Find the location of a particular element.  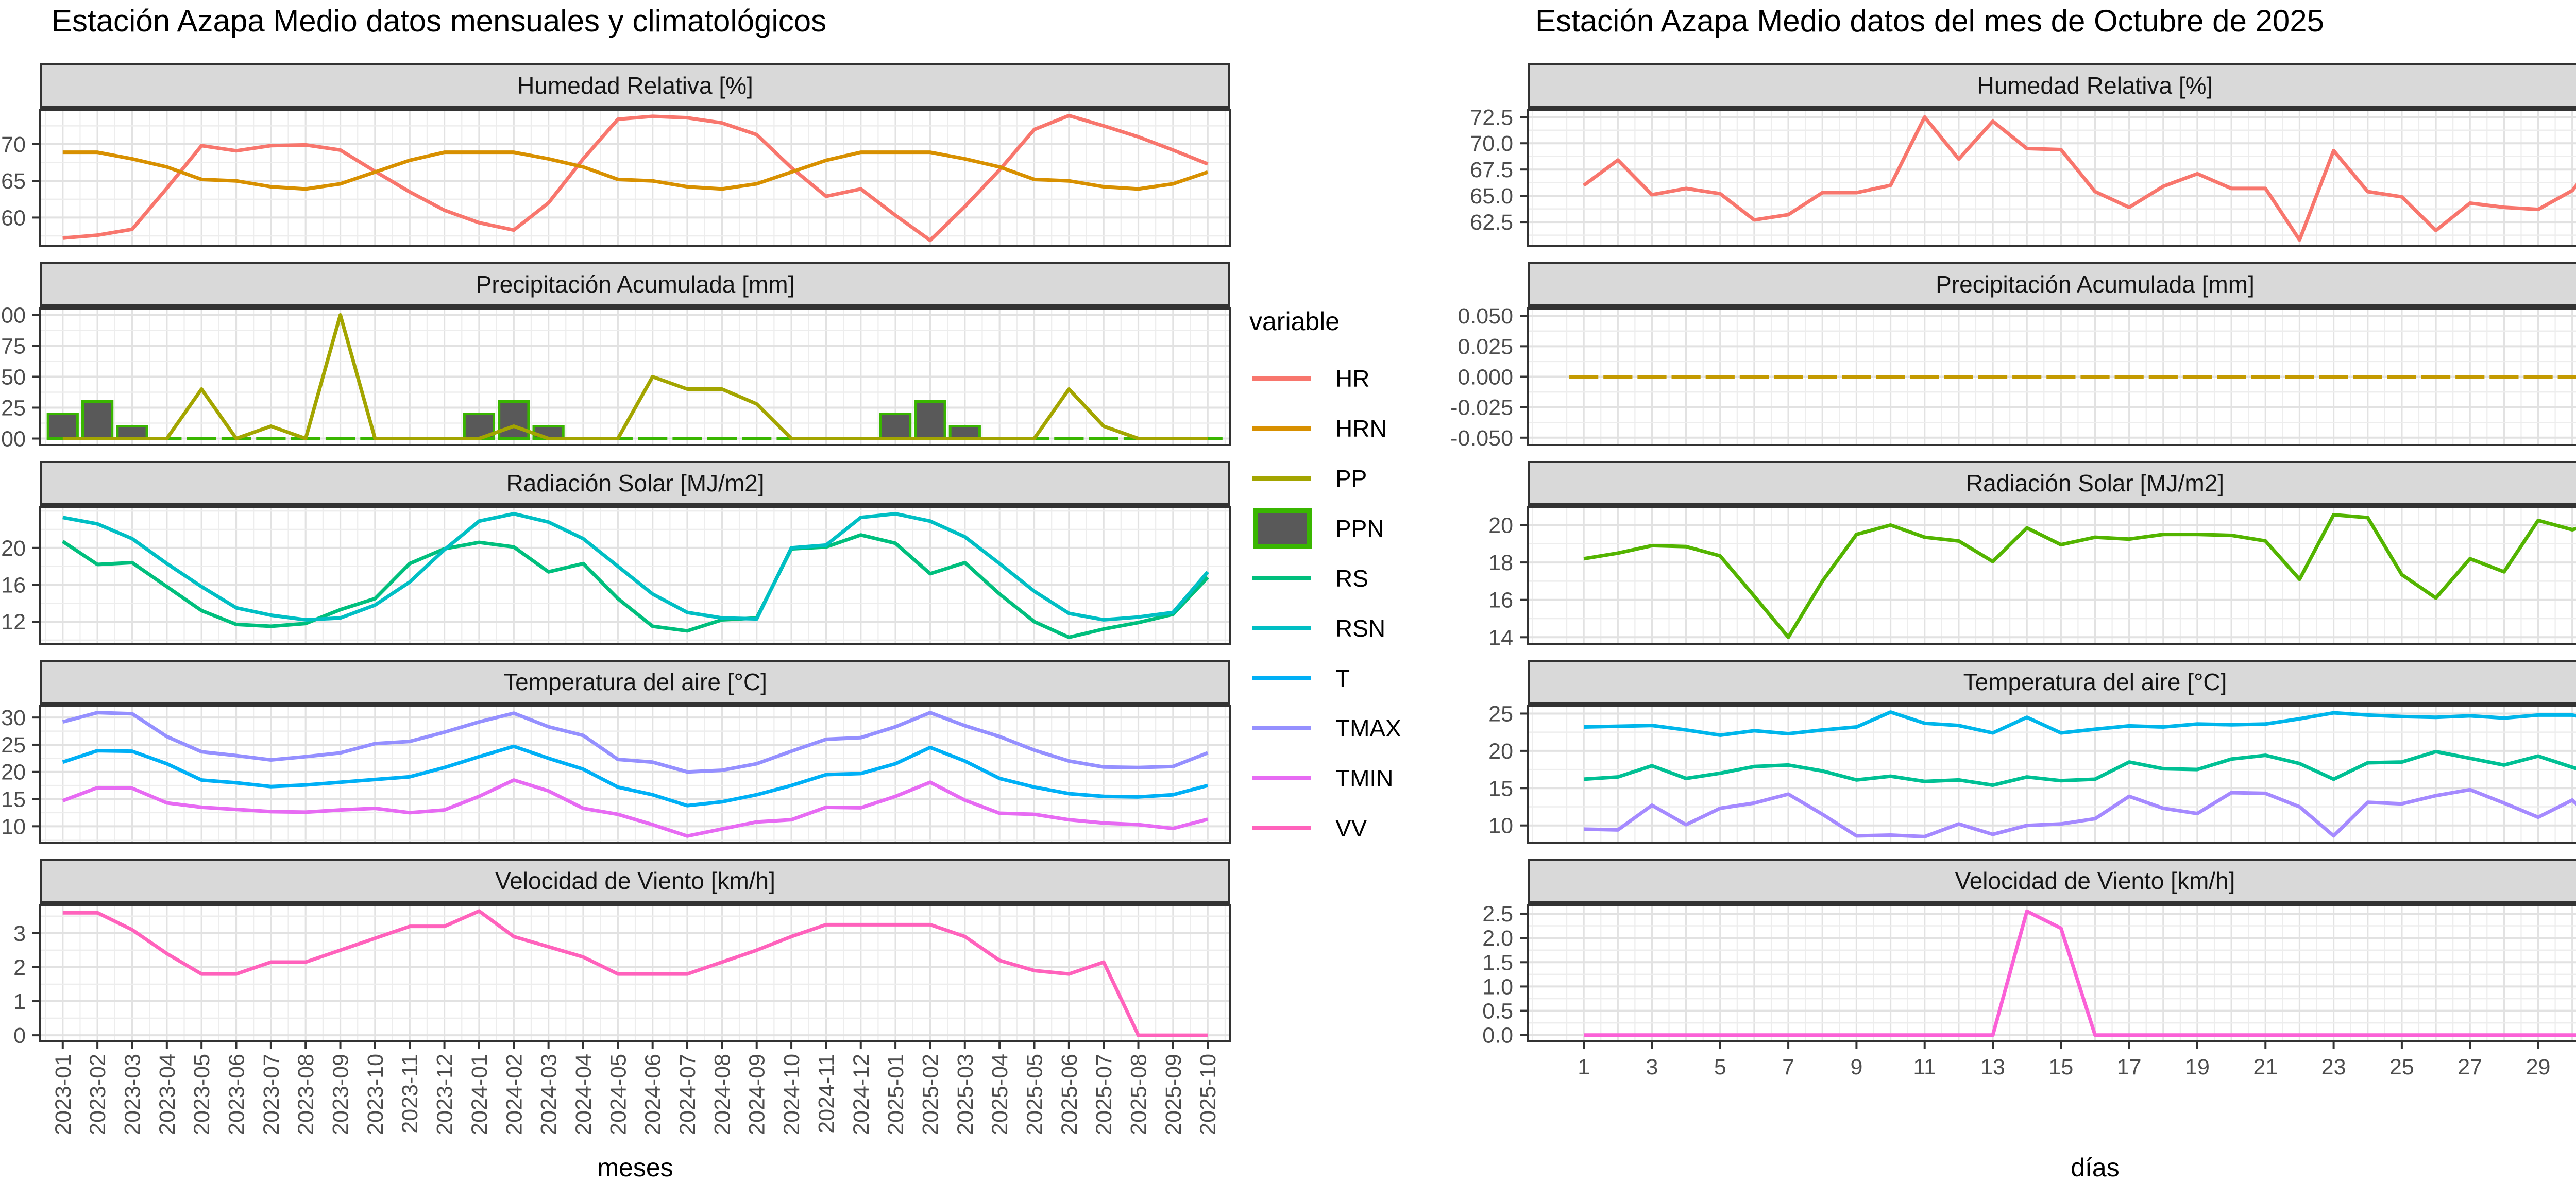

legend-item-TMIN: TMIN is located at coordinates (1321, 778).